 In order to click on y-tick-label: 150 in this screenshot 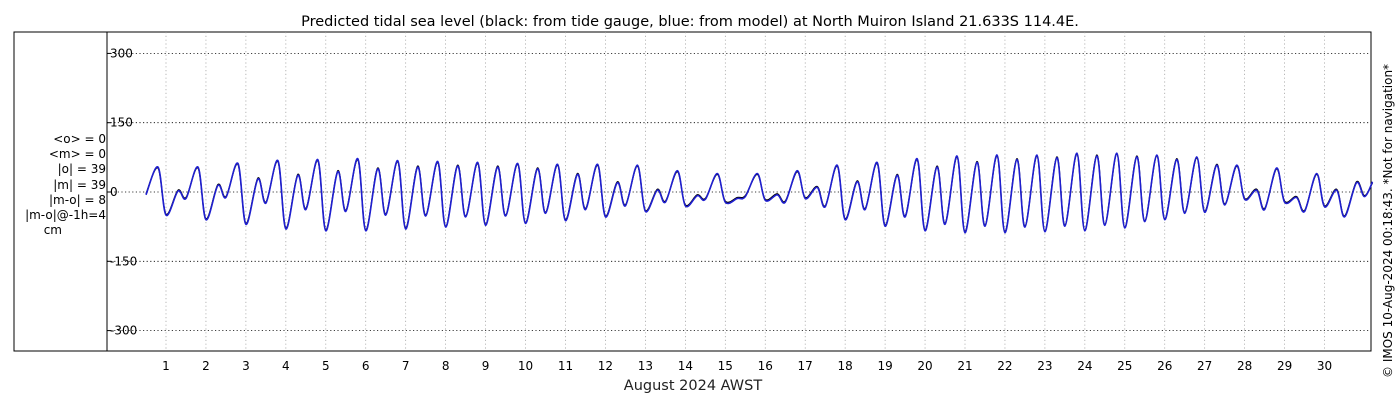, I will do `click(121, 123)`.